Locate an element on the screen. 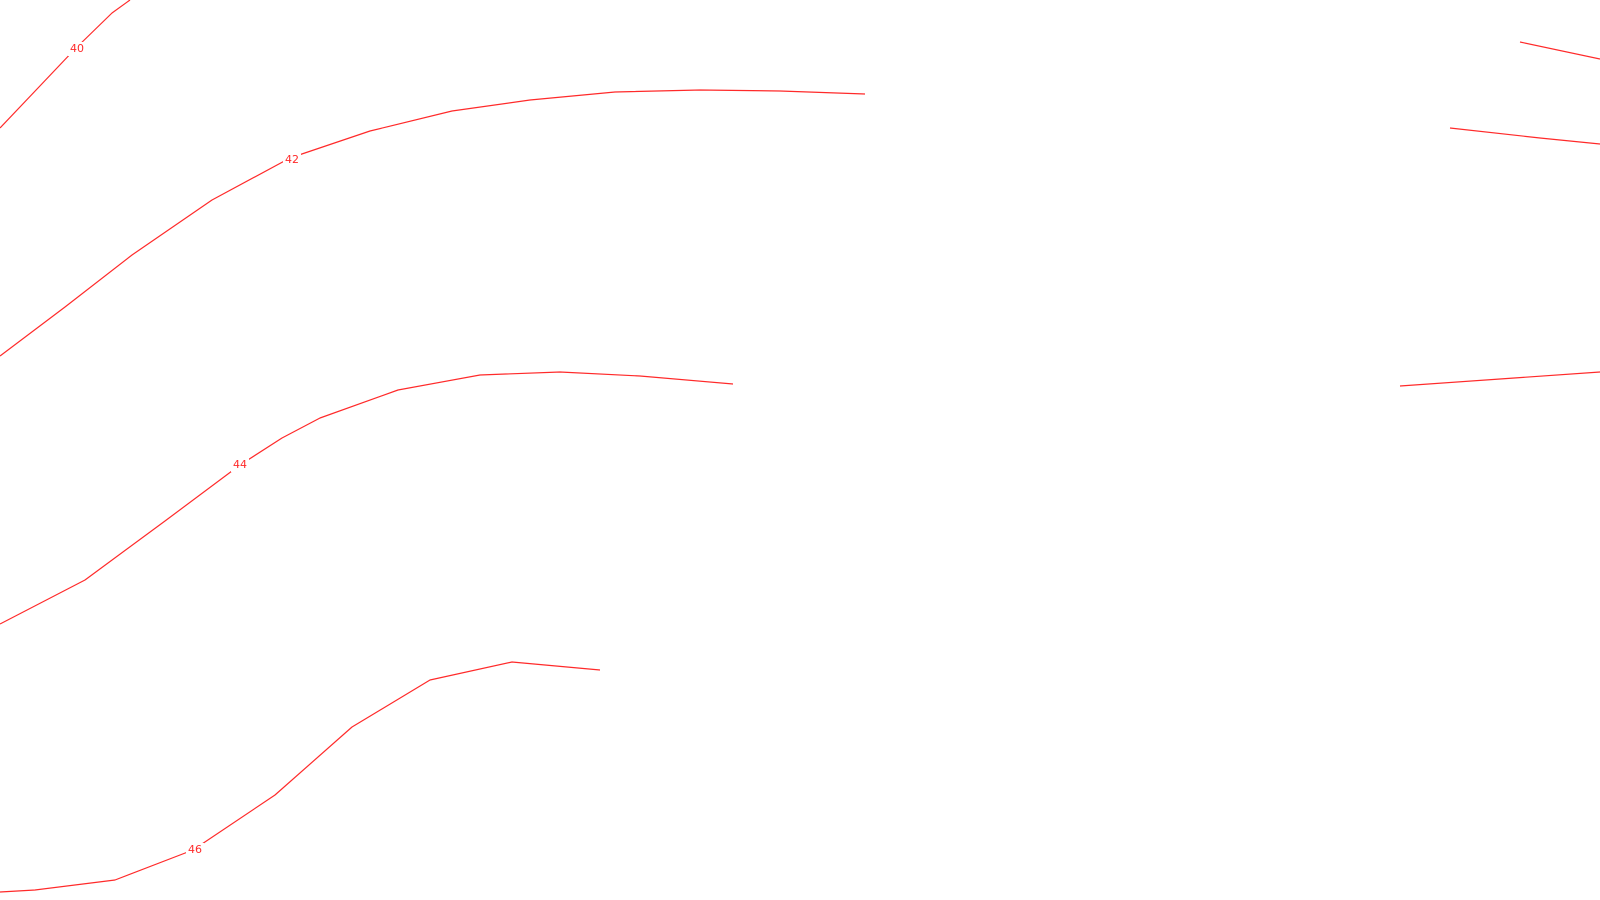 The image size is (1600, 900). contour-label-layer: 40 42 44 46 is located at coordinates (184, 449).